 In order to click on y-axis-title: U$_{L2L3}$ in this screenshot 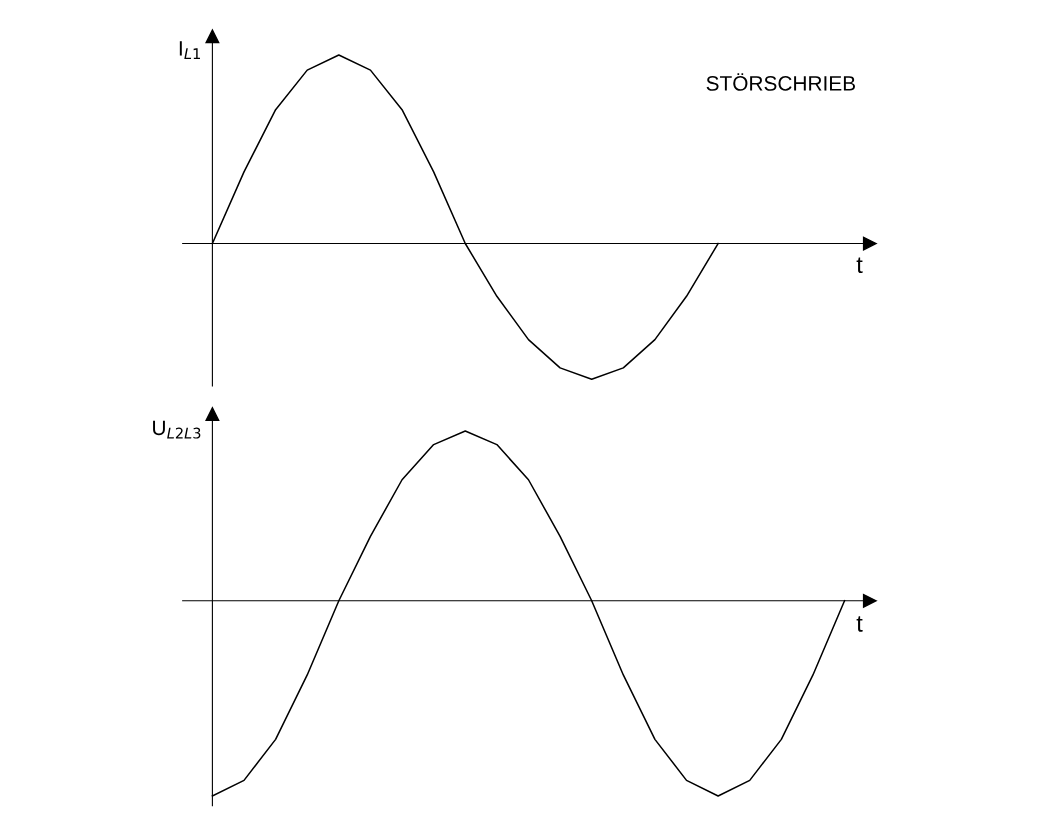, I will do `click(177, 429)`.